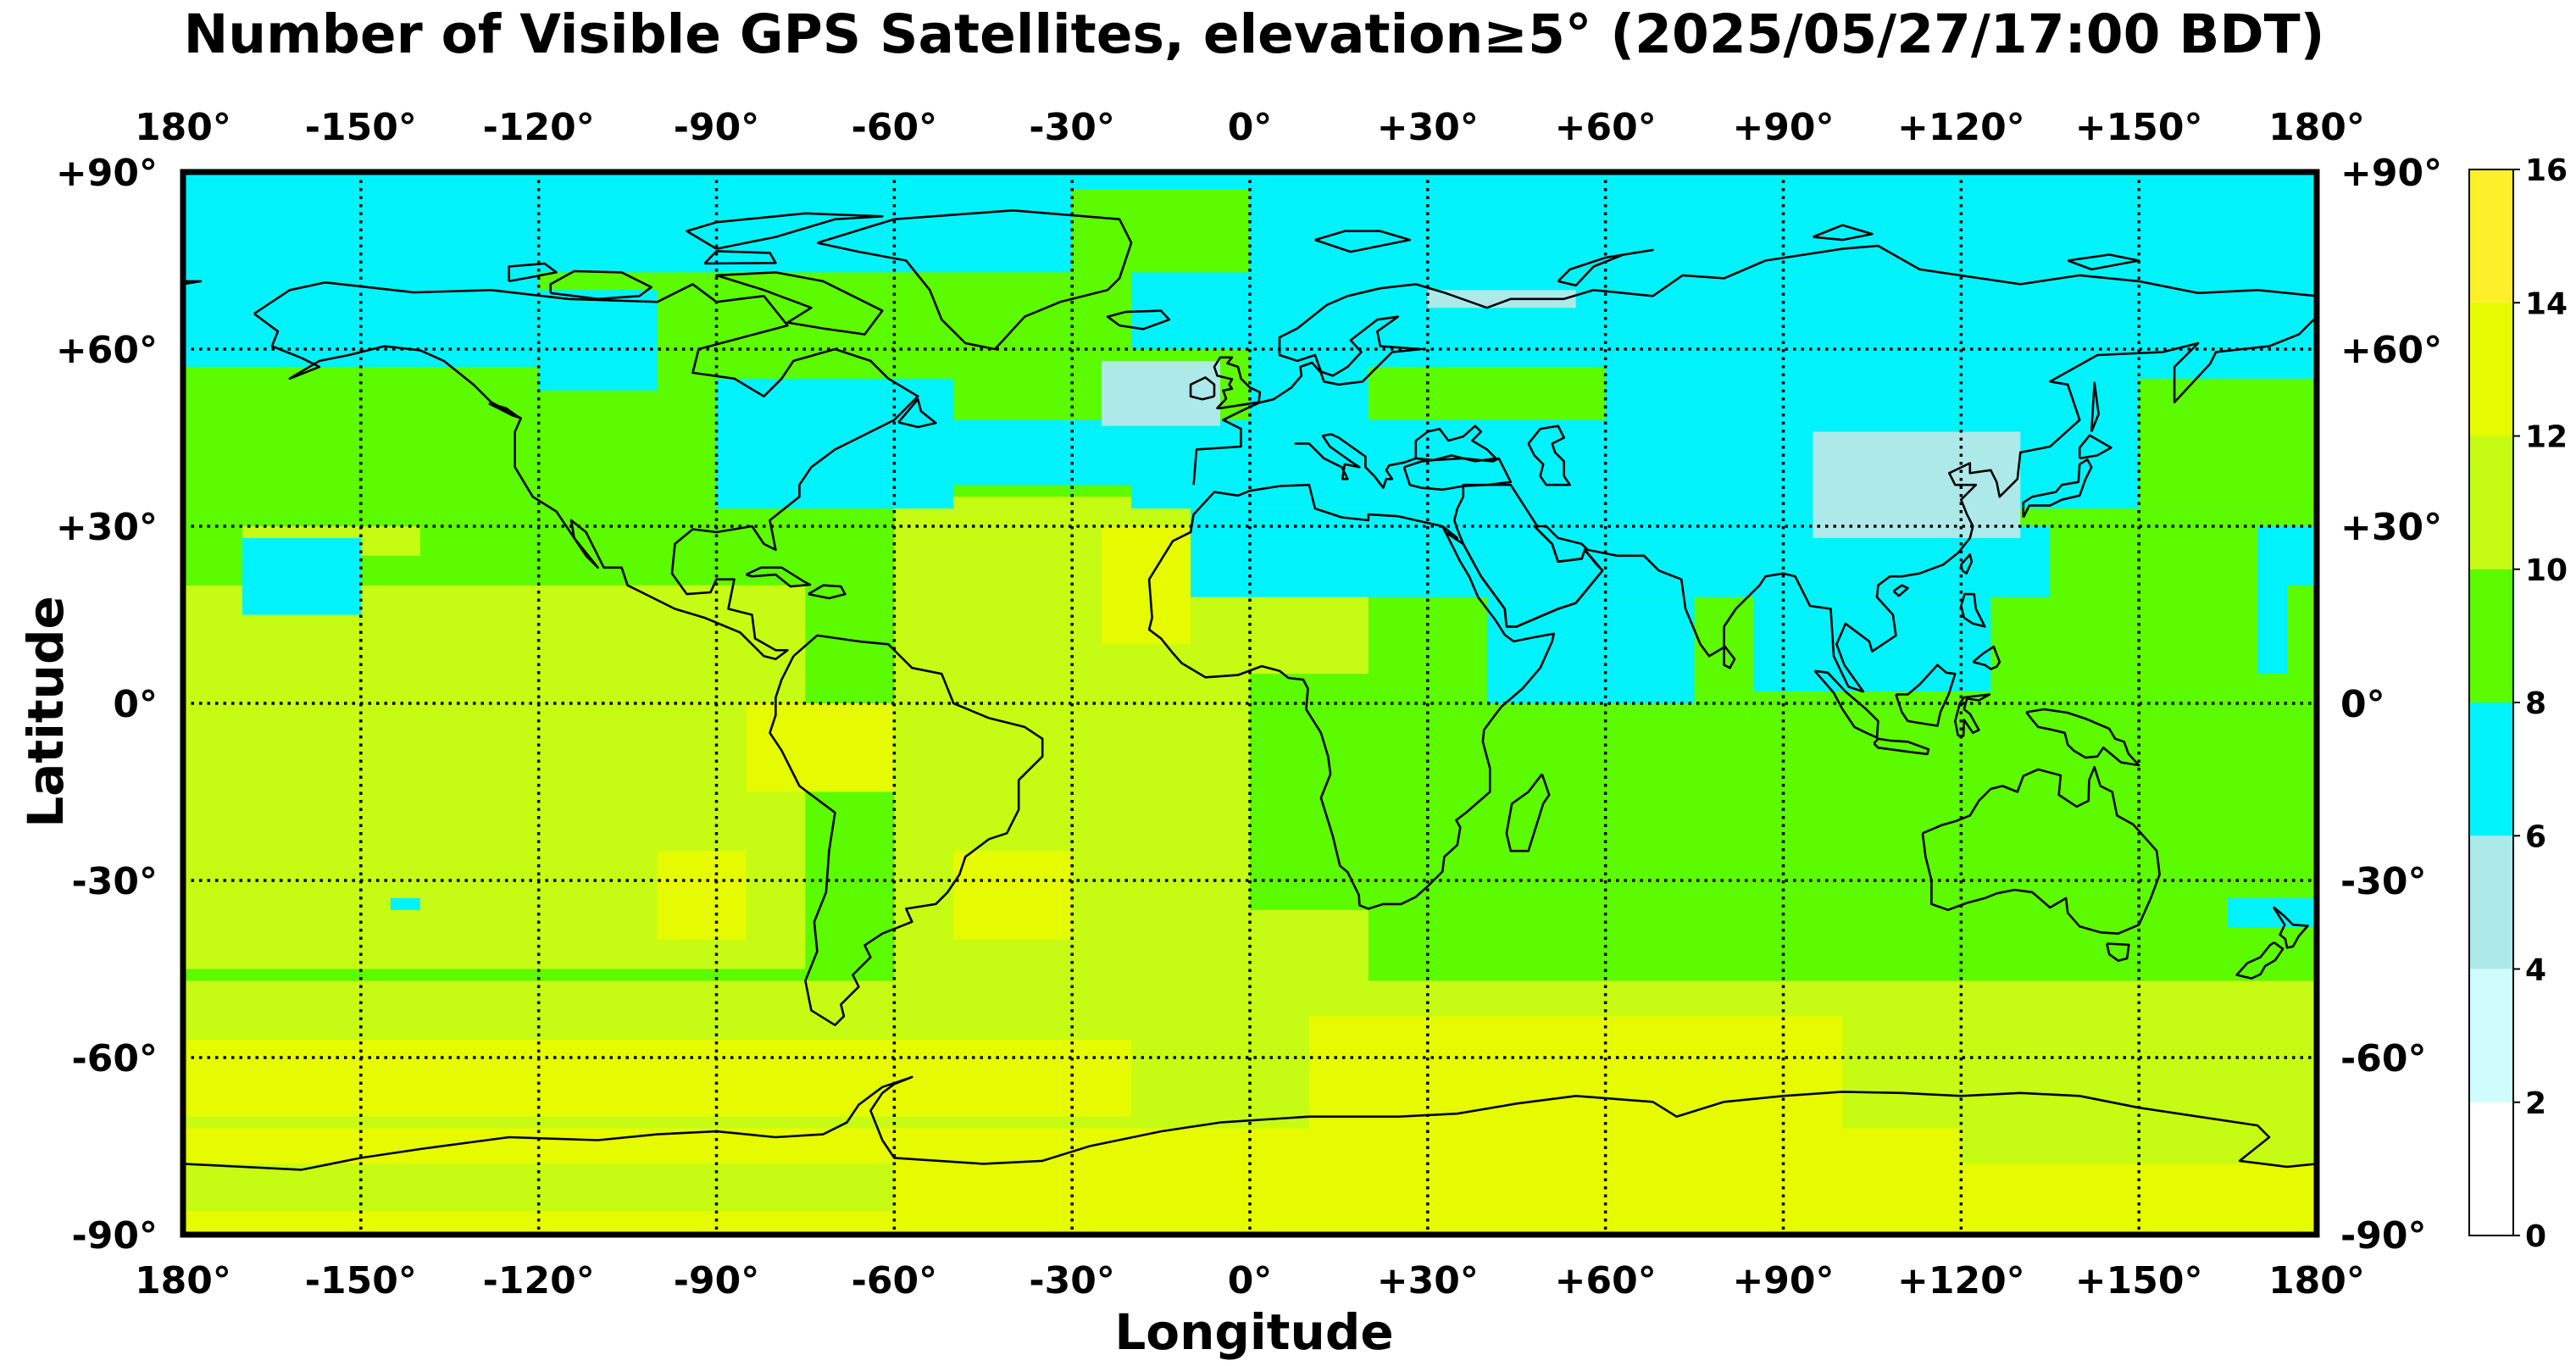 This screenshot has width=2576, height=1366. What do you see at coordinates (1253, 1332) in the screenshot?
I see `x-axis-label: Longitude` at bounding box center [1253, 1332].